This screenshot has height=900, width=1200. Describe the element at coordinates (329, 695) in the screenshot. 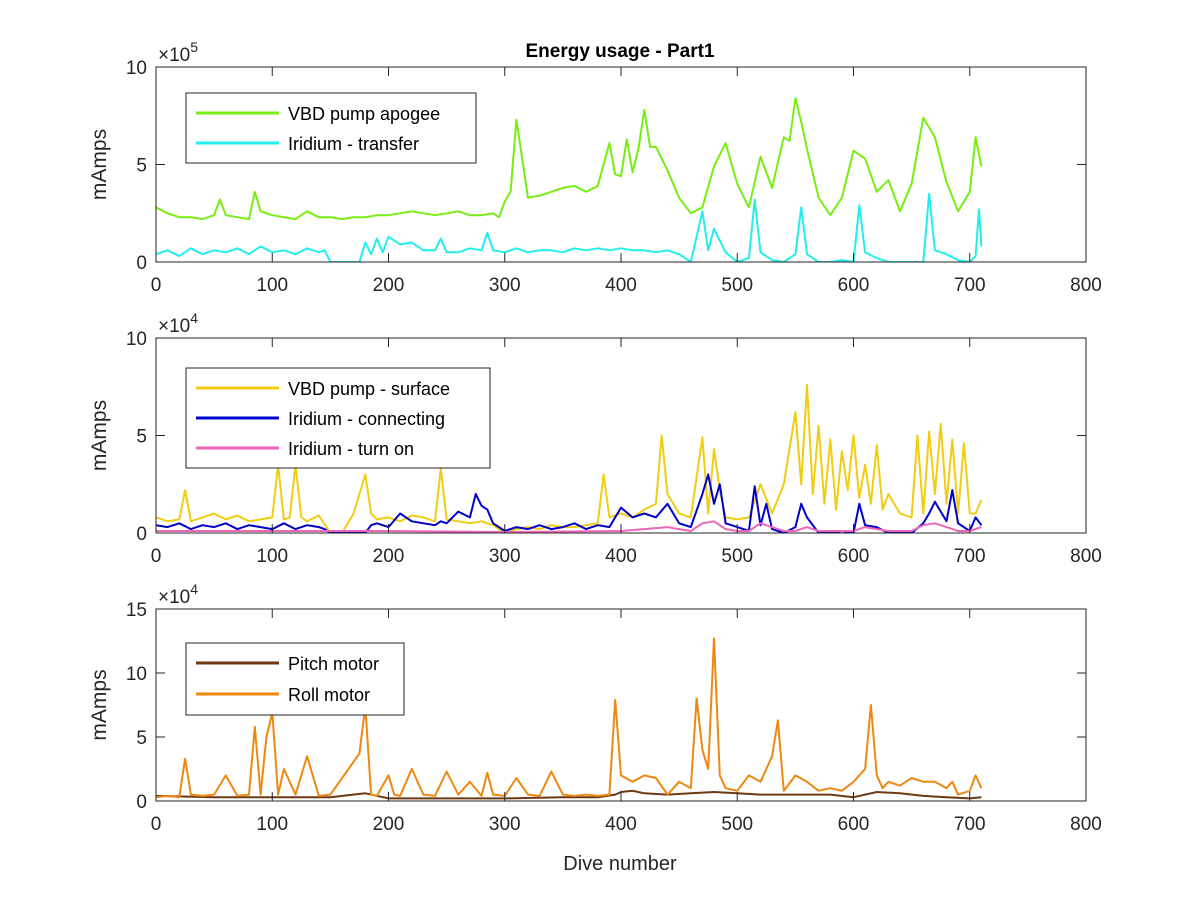

I see `legend-label: Roll motor` at that location.